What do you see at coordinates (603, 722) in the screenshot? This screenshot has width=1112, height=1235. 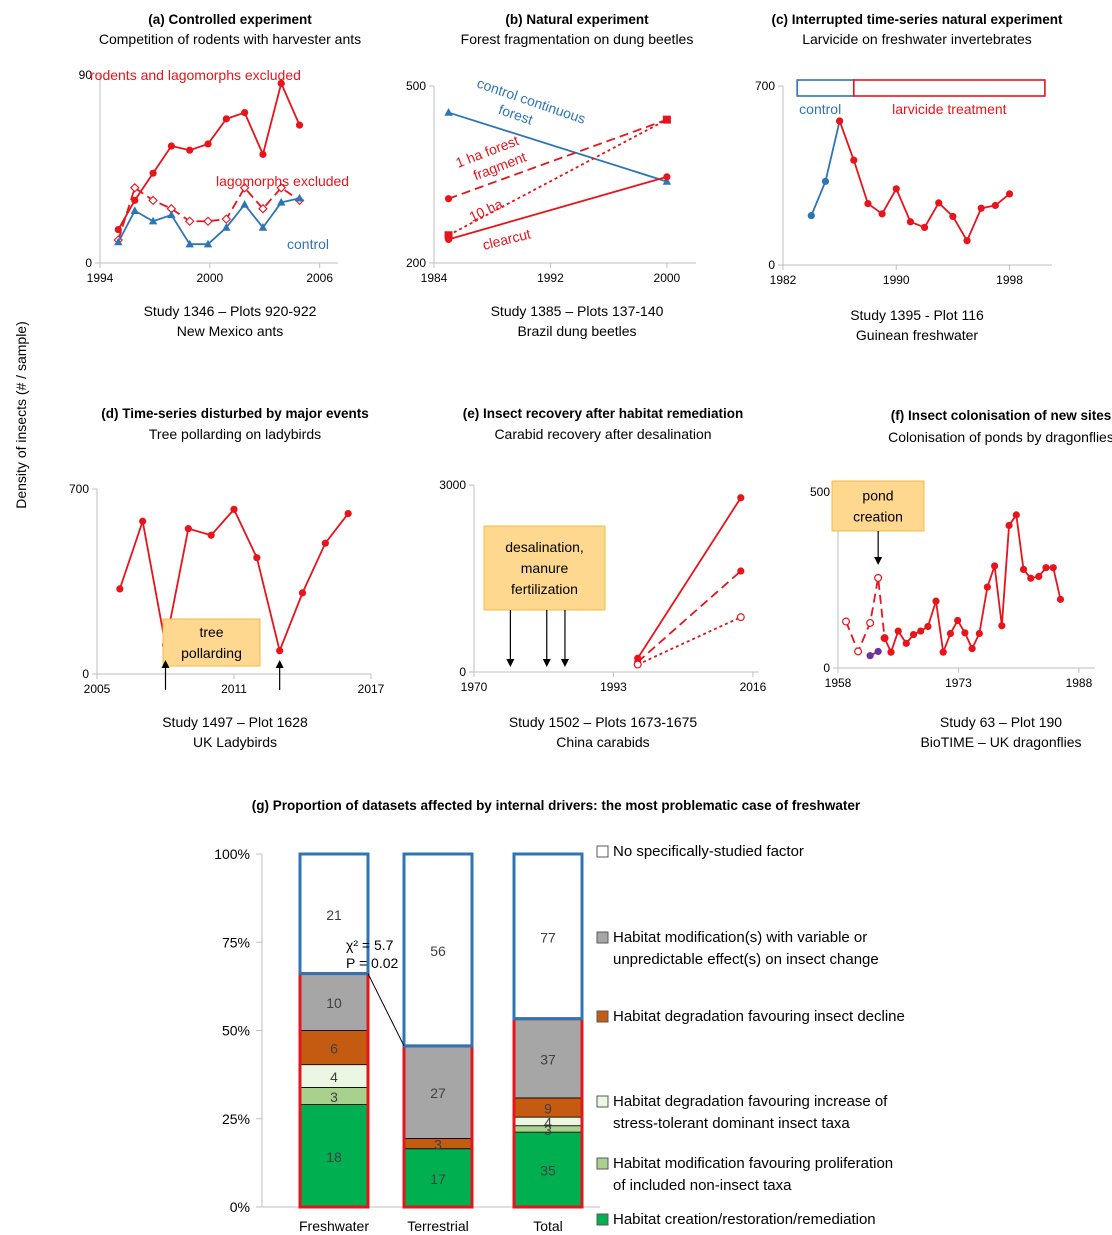 I see `panel-caption: Study 1502 – Plots 1673-1675` at bounding box center [603, 722].